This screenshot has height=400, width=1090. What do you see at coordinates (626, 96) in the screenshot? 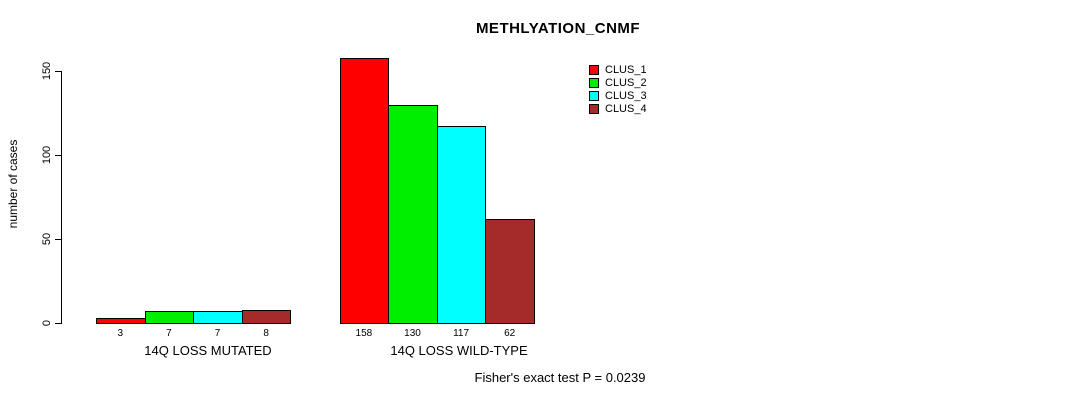
I see `legend-label: CLUS_3` at bounding box center [626, 96].